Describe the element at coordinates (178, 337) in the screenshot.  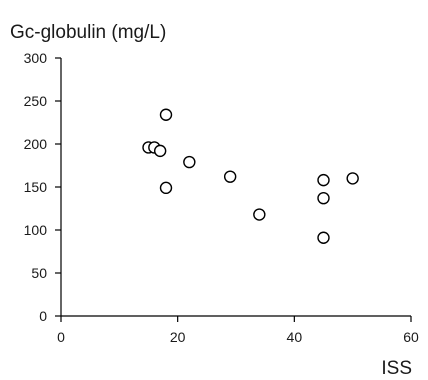
I see `x-tick-label: 20` at that location.